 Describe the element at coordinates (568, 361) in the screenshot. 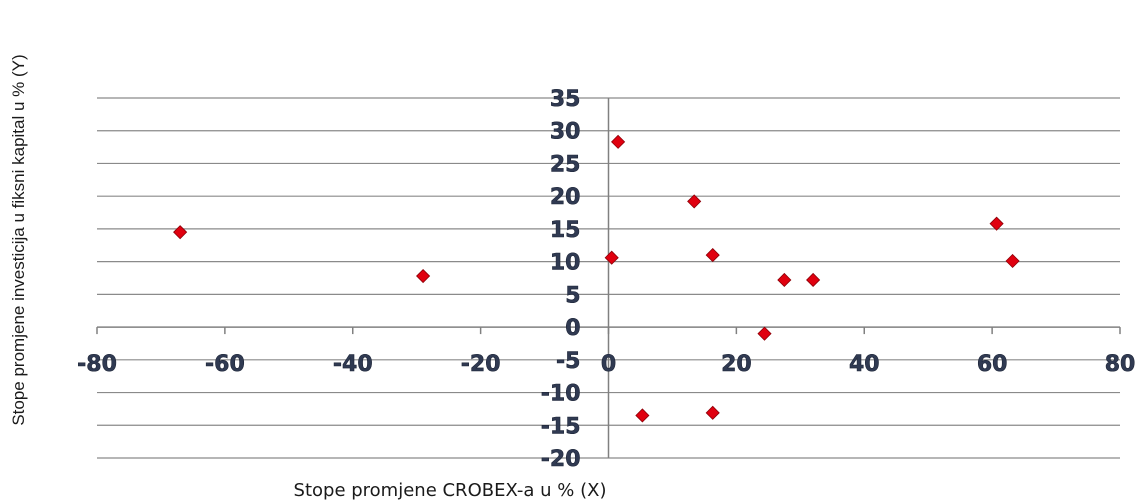

I see `y-tick-label: -5` at that location.